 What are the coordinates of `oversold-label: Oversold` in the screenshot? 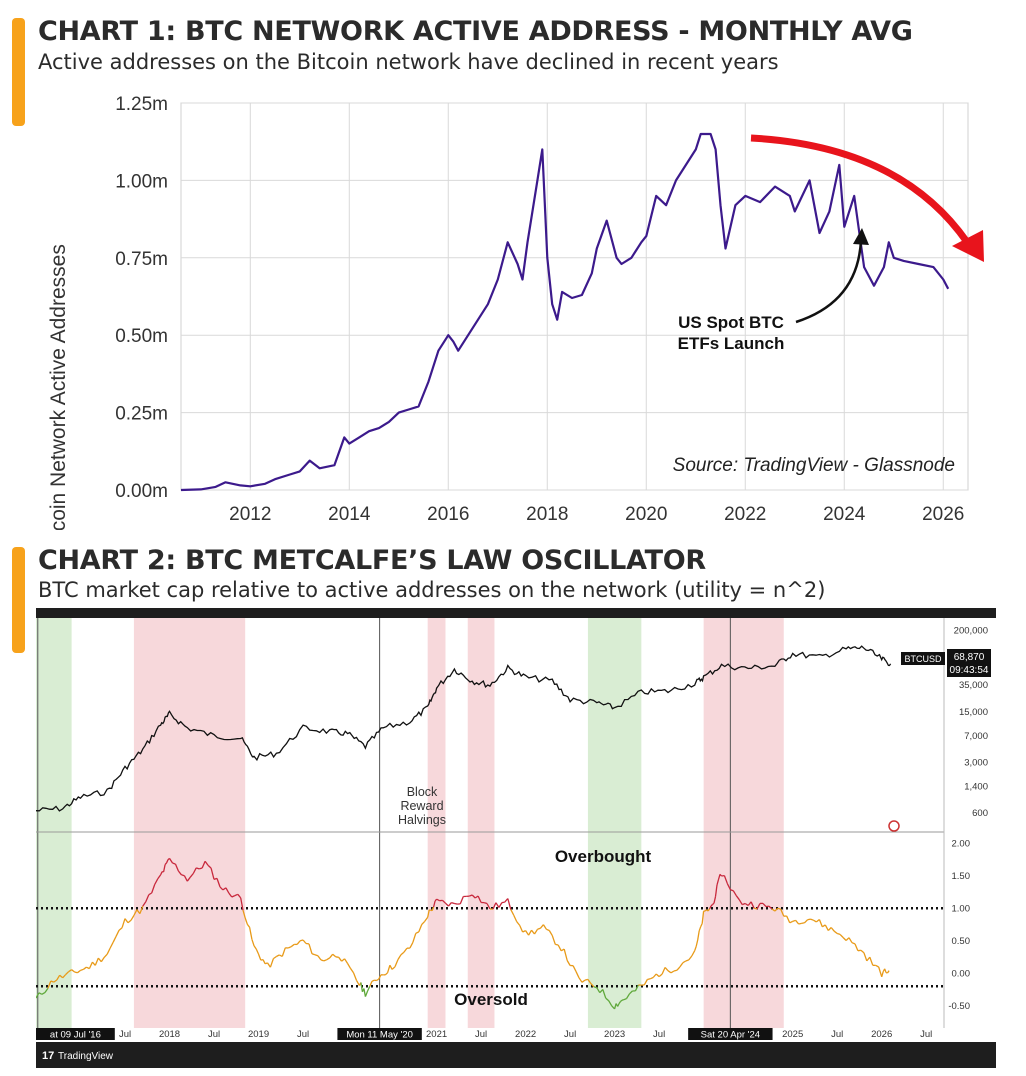 It's located at (491, 999).